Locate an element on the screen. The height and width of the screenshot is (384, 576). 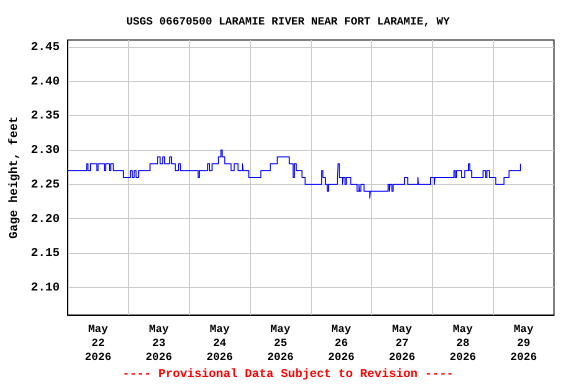
x-tick-label: May 22 2026 is located at coordinates (98, 344).